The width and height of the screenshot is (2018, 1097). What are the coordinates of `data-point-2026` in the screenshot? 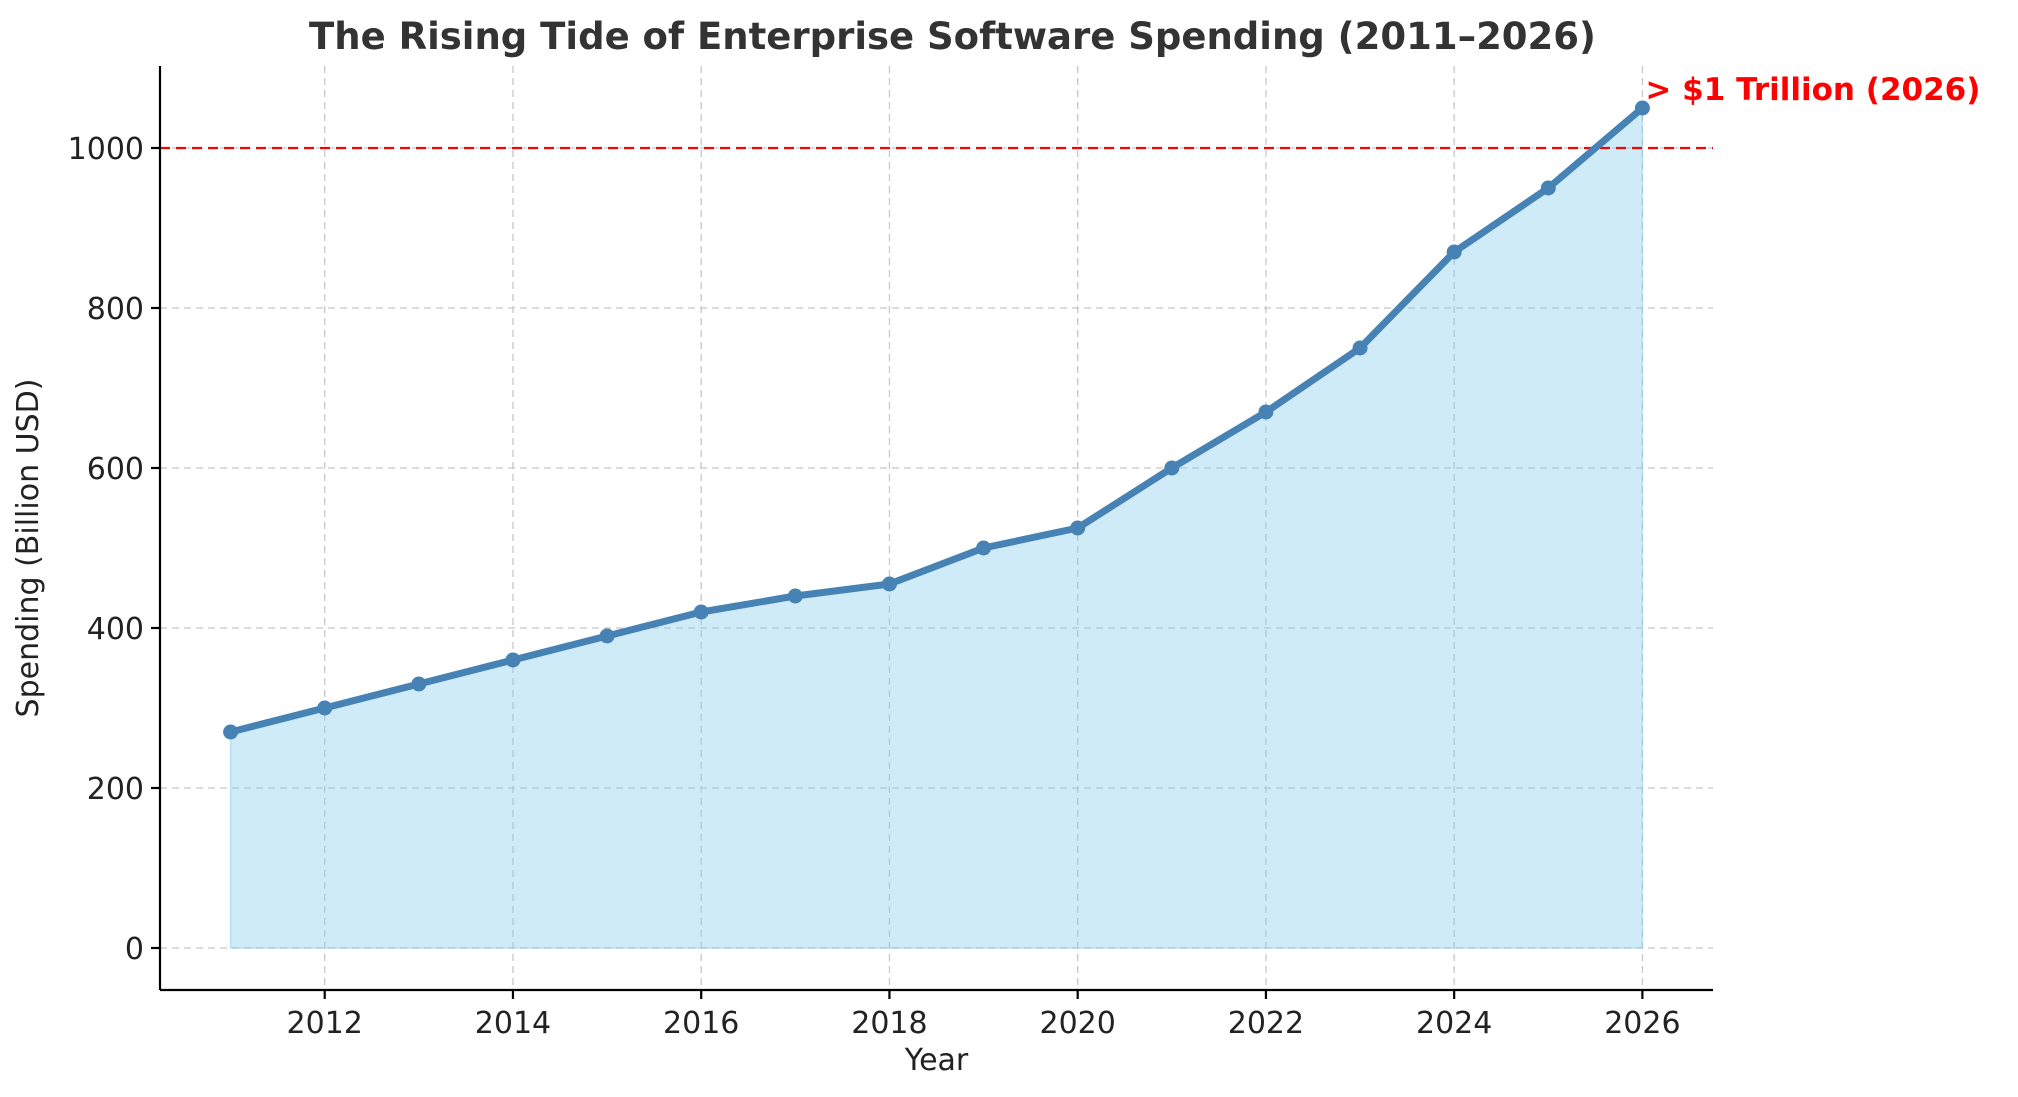 It's located at (1642, 108).